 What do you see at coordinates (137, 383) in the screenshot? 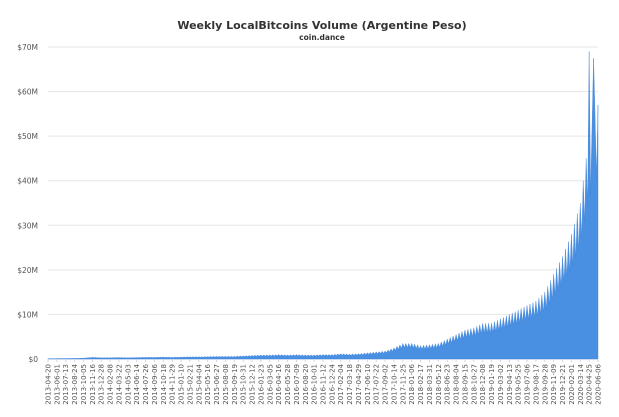
I see `x-tick-label: 2014-06-14` at bounding box center [137, 383].